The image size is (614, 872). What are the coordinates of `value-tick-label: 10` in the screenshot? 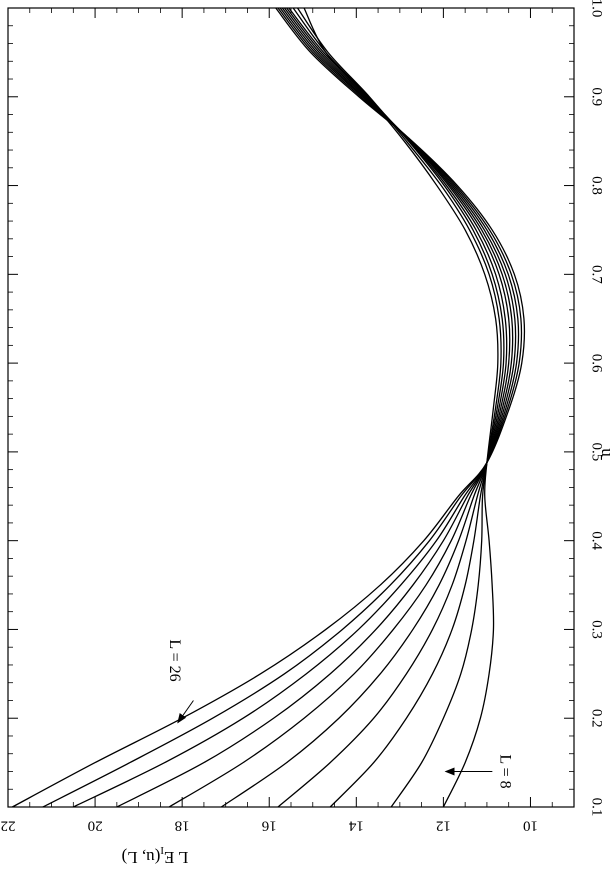 It's located at (530, 826).